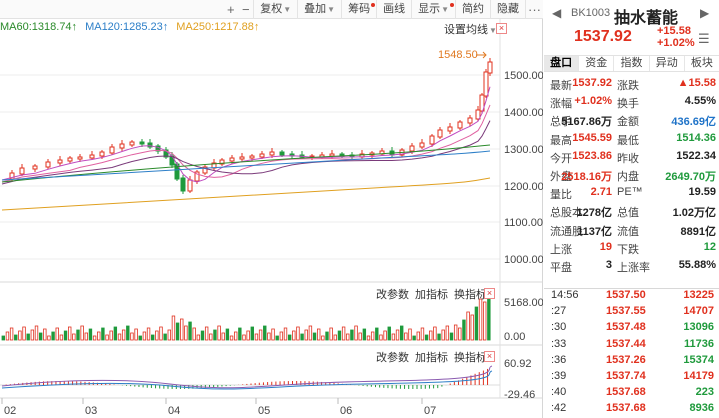 This screenshot has width=719, height=418. I want to click on tick-time: :40, so click(559, 392).